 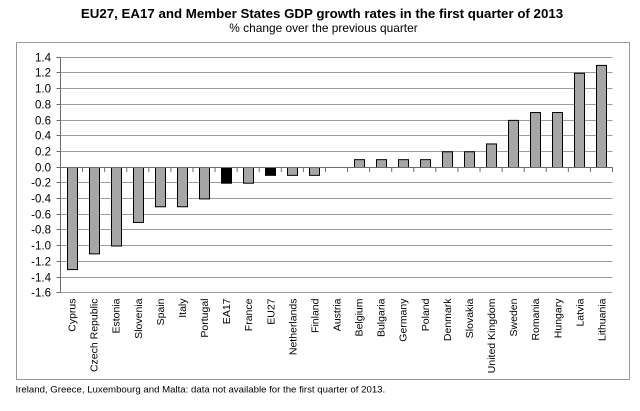 What do you see at coordinates (41, 247) in the screenshot?
I see `svg-text: -1.0` at bounding box center [41, 247].